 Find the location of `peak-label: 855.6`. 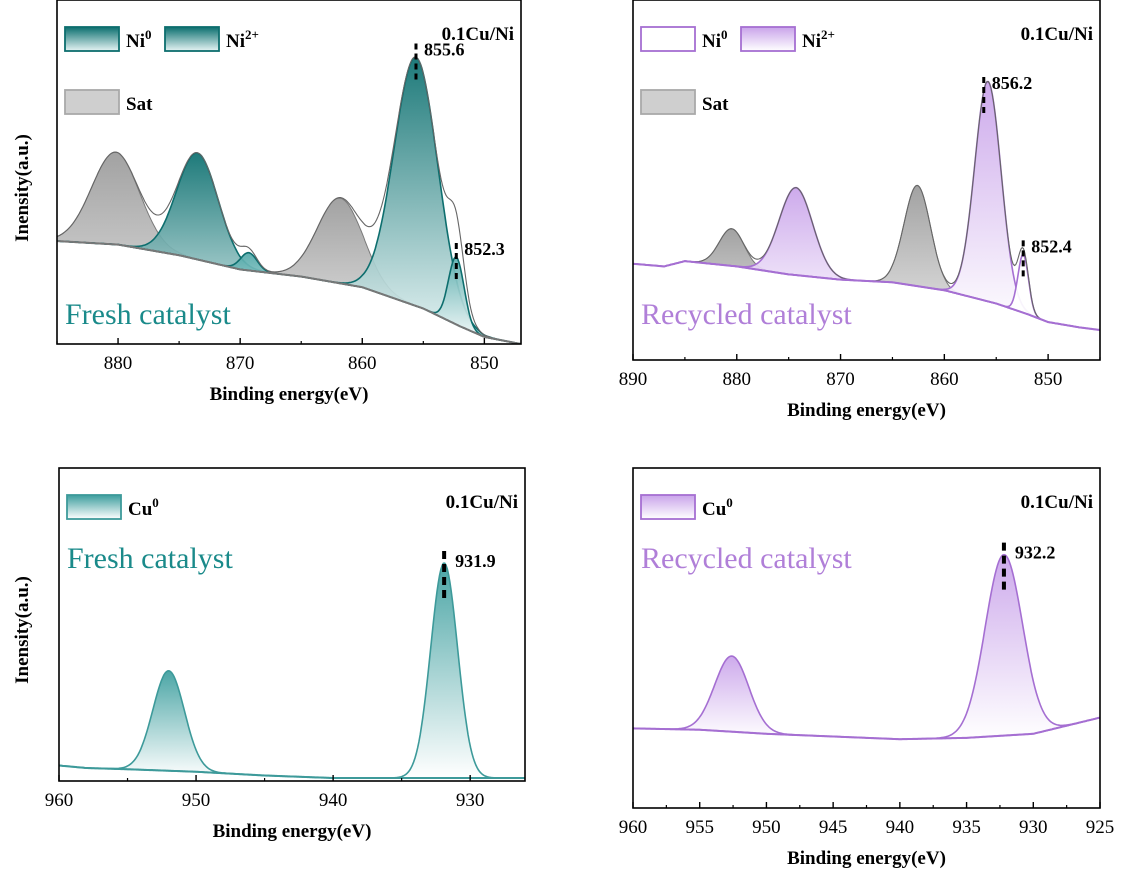

peak-label: 855.6 is located at coordinates (444, 49).